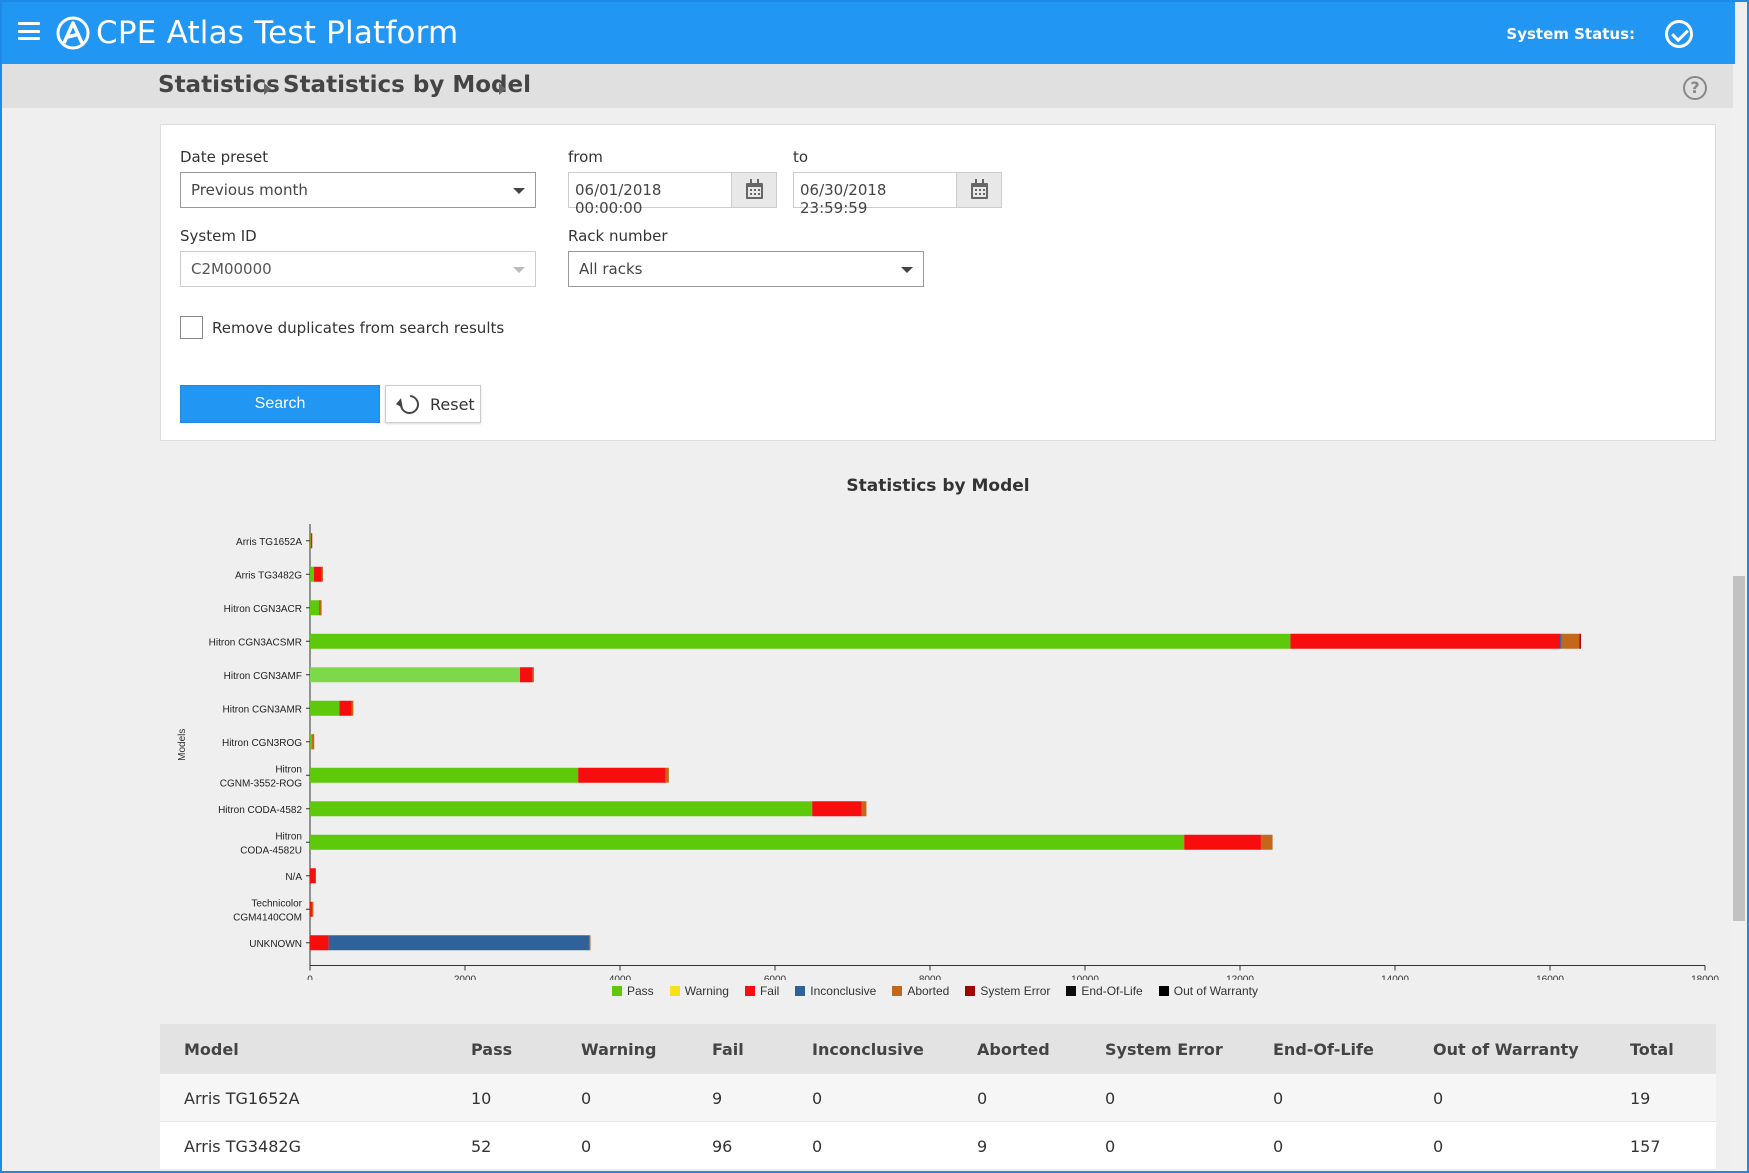 The width and height of the screenshot is (1749, 1173). I want to click on column-header: End-Of-Life, so click(1323, 1049).